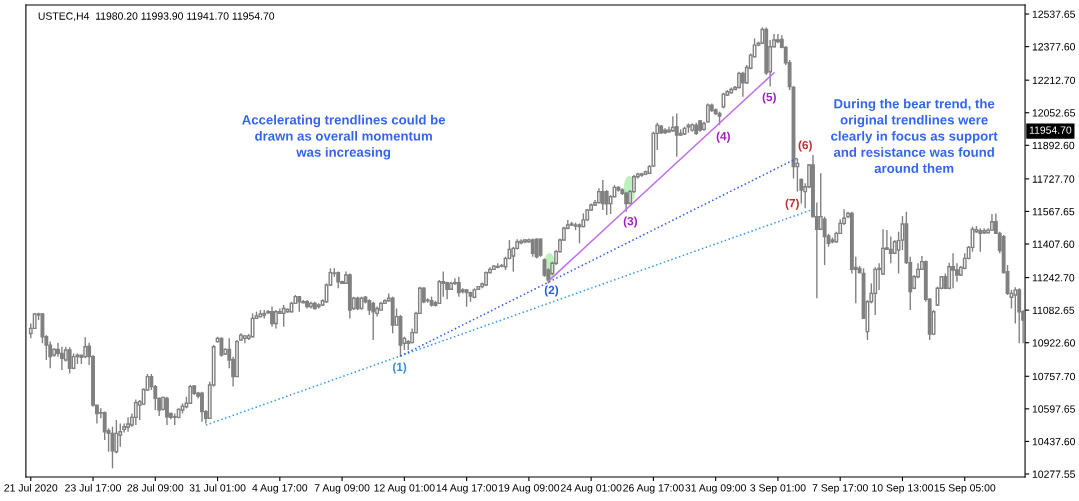 The height and width of the screenshot is (501, 1079). What do you see at coordinates (1053, 113) in the screenshot?
I see `y-tick-label: 12052.65` at bounding box center [1053, 113].